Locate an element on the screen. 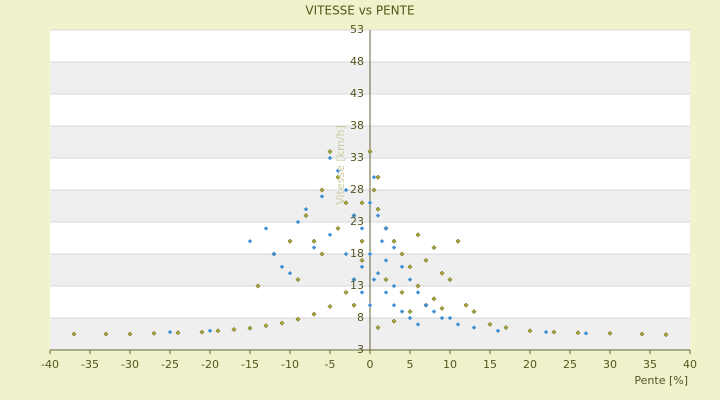  y-tick-label: 38 is located at coordinates (357, 125).